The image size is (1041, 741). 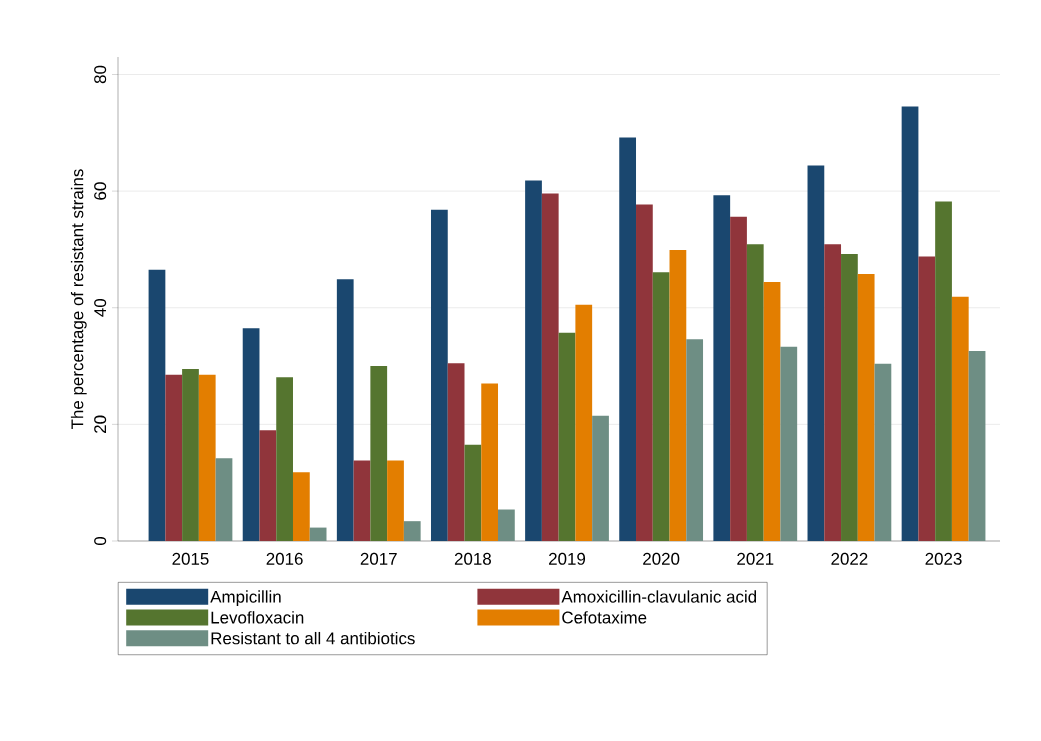 What do you see at coordinates (190, 558) in the screenshot?
I see `x-tick-label: 2015` at bounding box center [190, 558].